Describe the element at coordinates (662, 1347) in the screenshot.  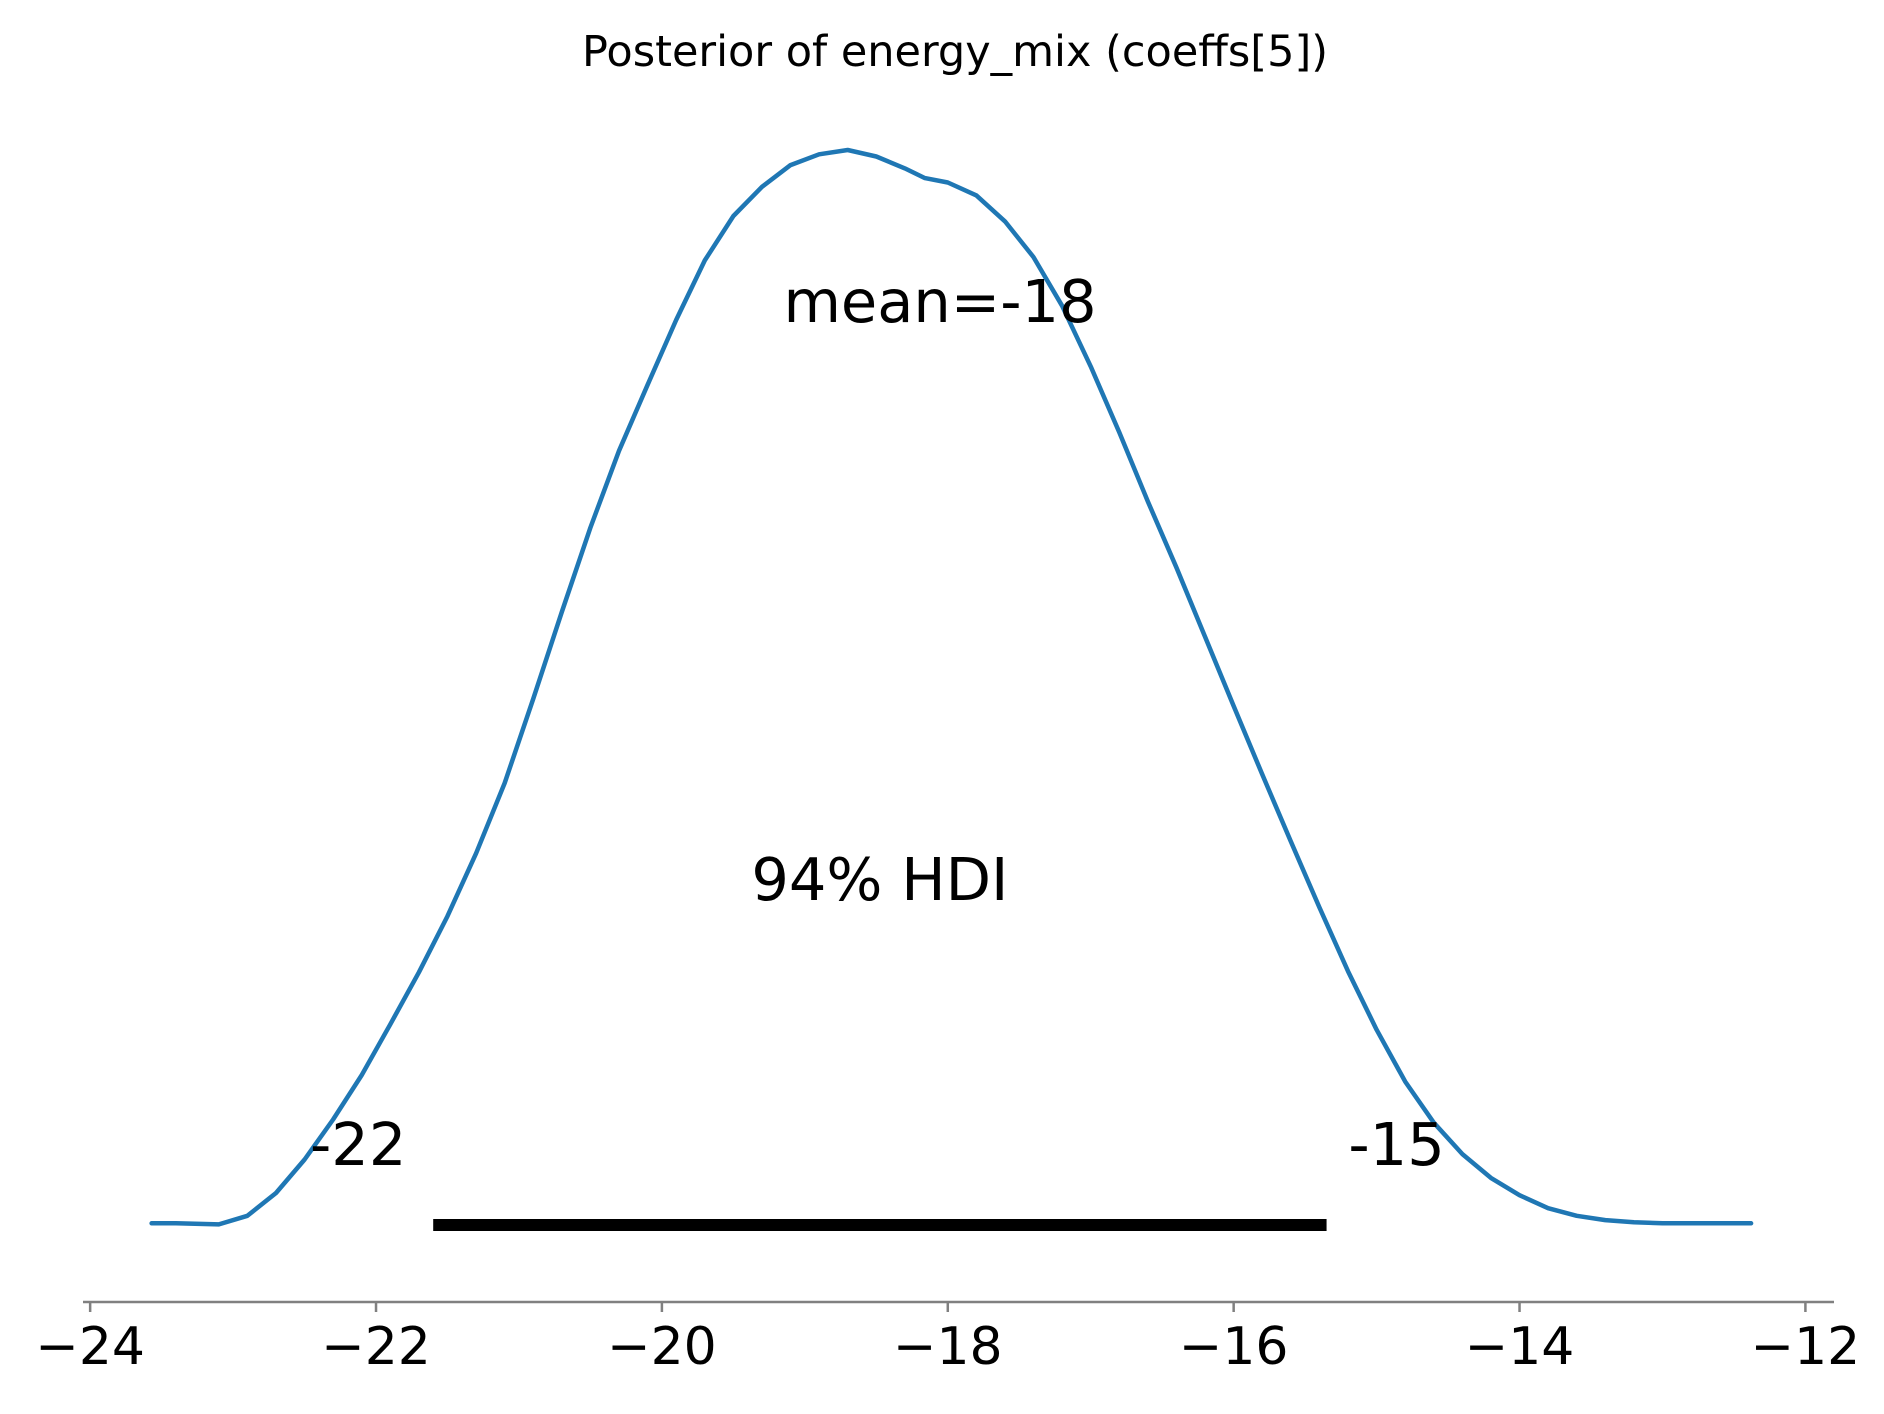
I see `x-tick-label: −20` at that location.